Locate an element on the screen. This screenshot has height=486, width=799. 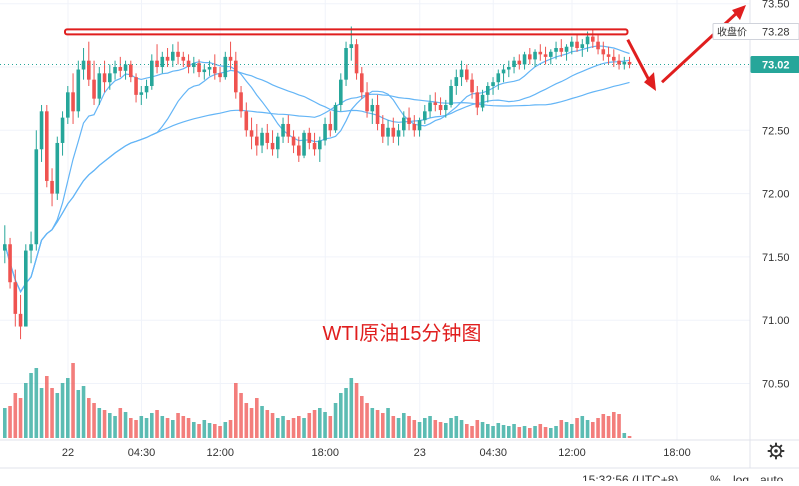
price-badge-value: 73.28 is located at coordinates (776, 33).